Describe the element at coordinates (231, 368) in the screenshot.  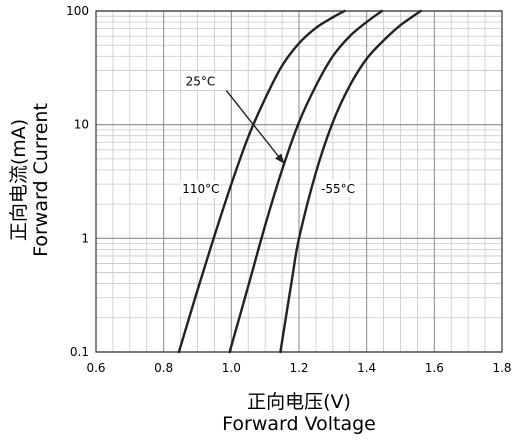
I see `x-tick-label: 1.0` at that location.